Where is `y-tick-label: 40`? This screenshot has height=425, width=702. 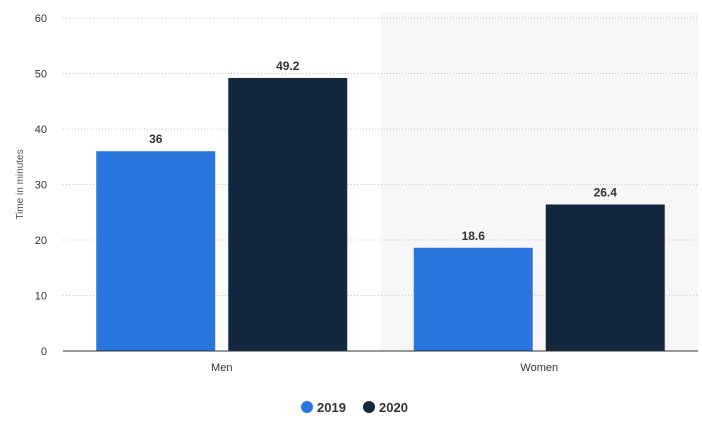 y-tick-label: 40 is located at coordinates (41, 130).